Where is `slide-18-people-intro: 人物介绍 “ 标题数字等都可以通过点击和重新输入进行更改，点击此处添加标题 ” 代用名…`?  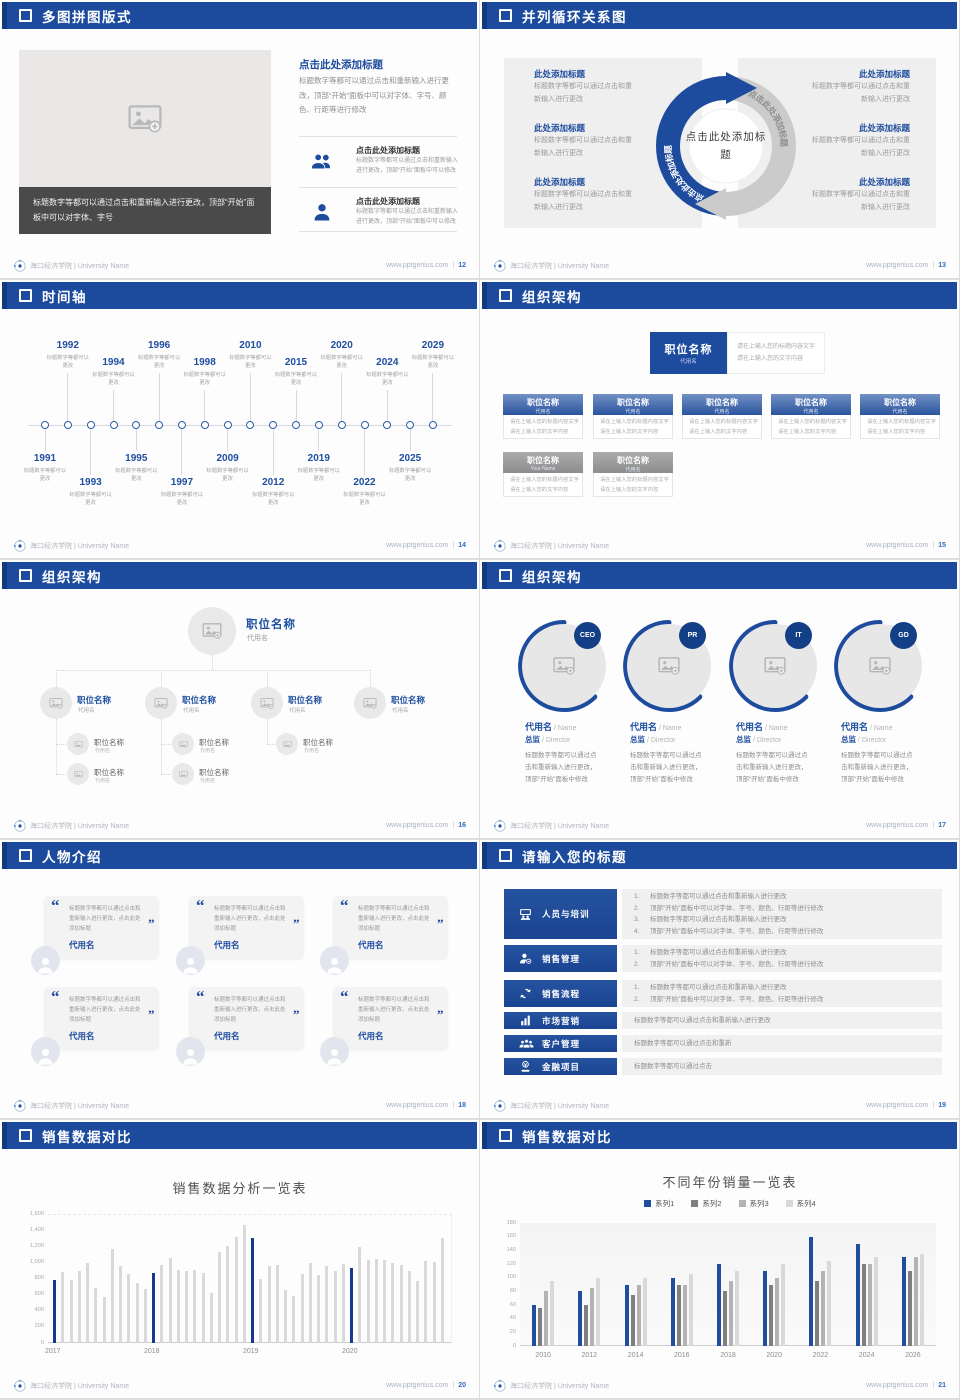 slide-18-people-intro: 人物介绍 “ 标题数字等都可以通过点击和重新输入进行更改，点击此处添加标题 ” 代用名… is located at coordinates (240, 980).